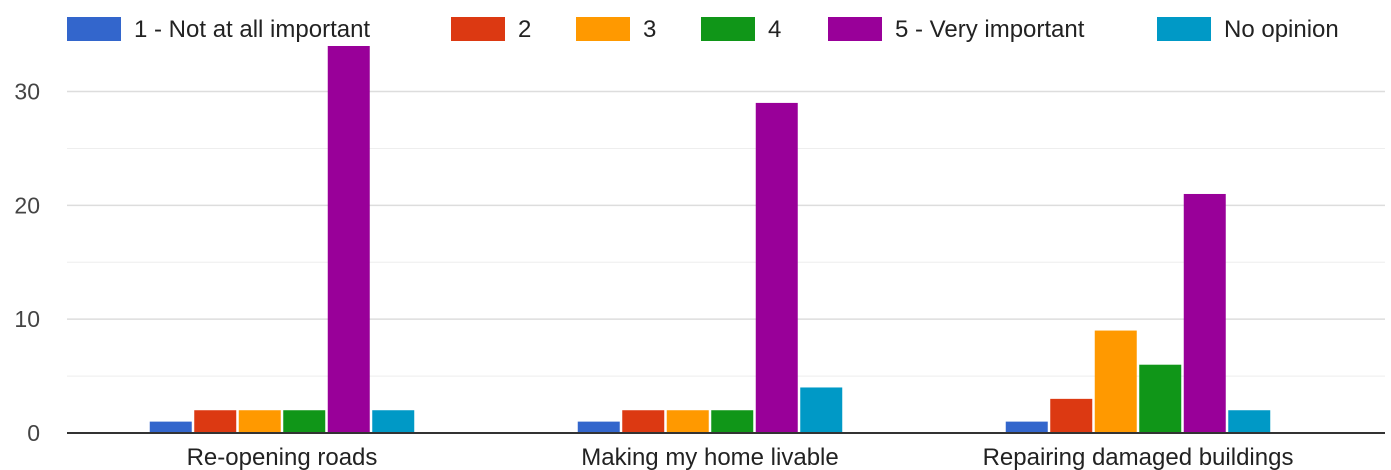 Image resolution: width=1391 pixels, height=470 pixels. I want to click on legend-item: 3, so click(616, 29).